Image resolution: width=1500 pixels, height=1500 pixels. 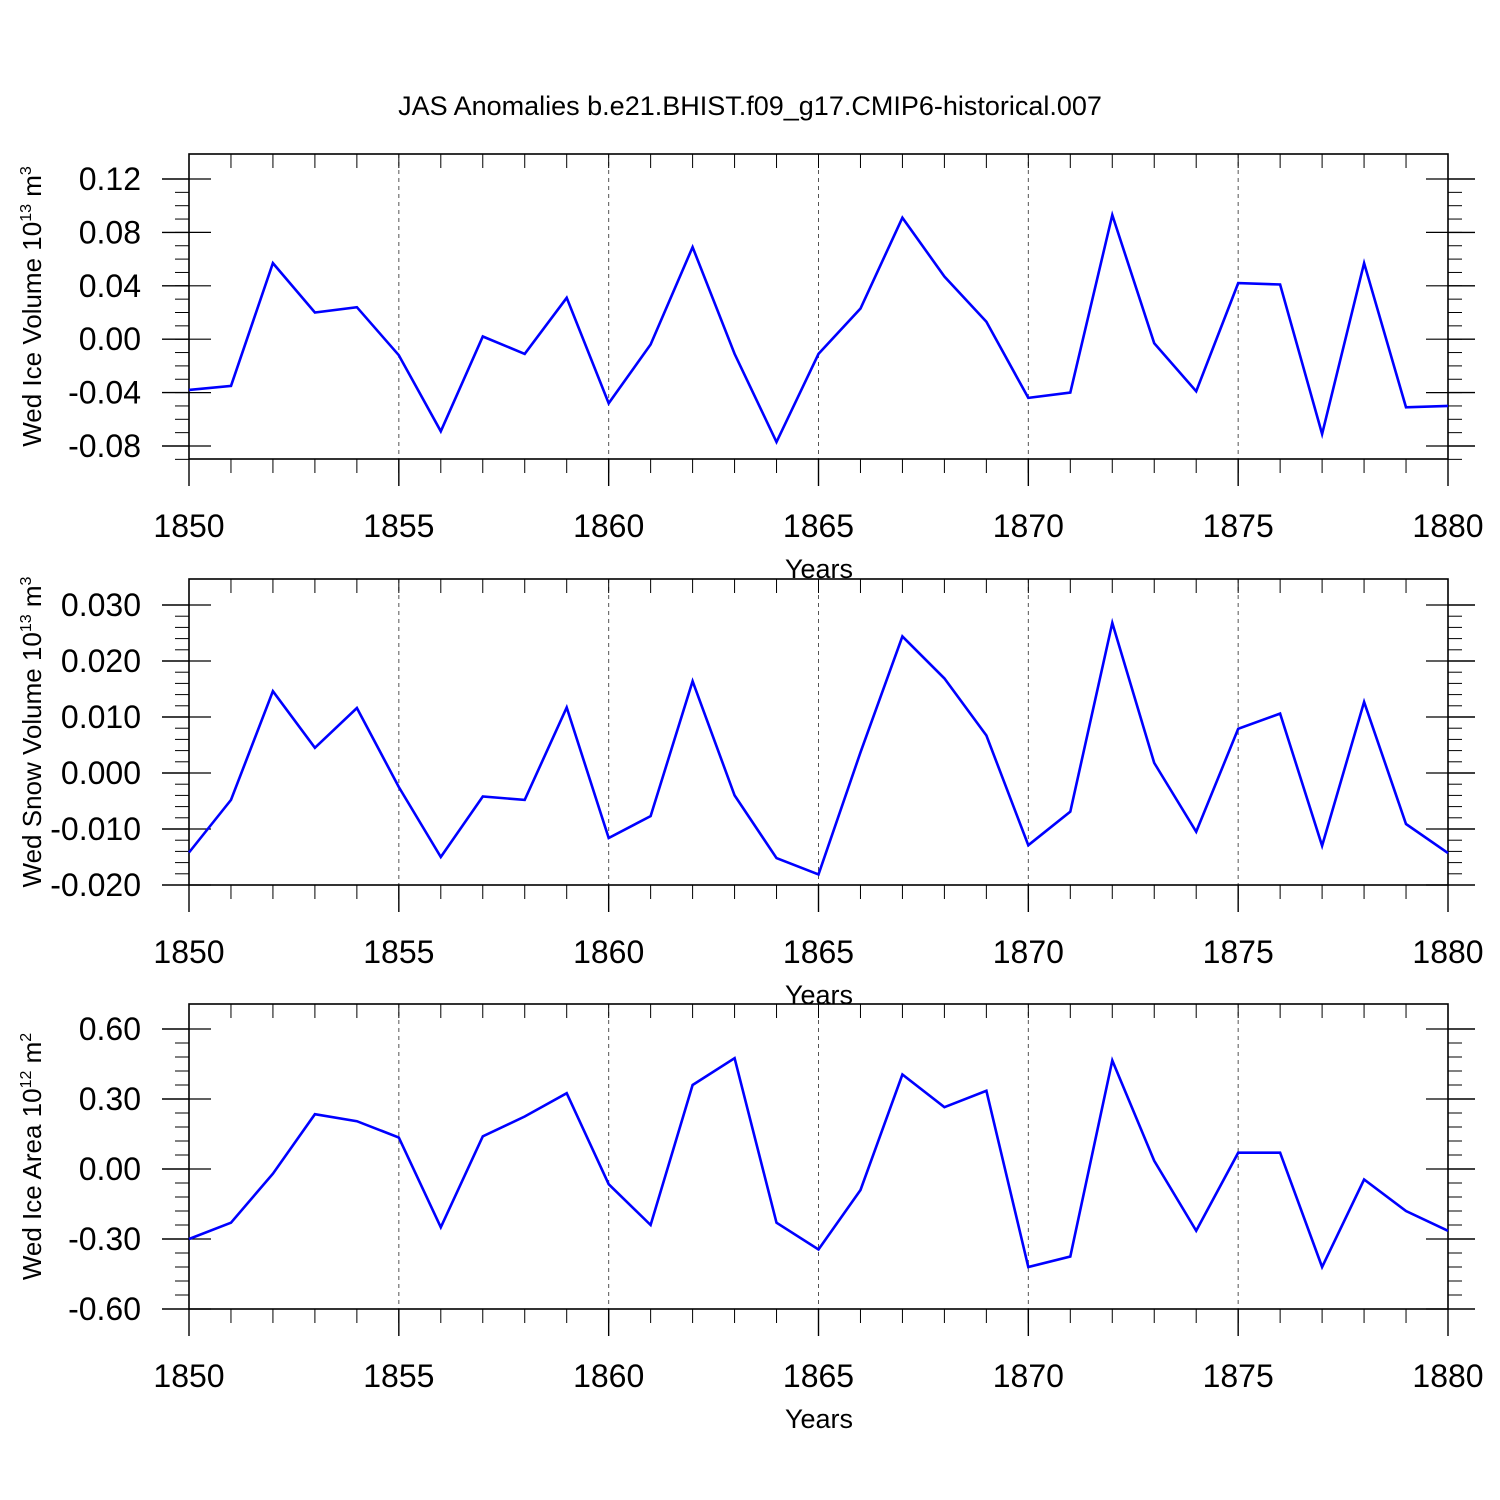 What do you see at coordinates (819, 1419) in the screenshot?
I see `x-axis-label: Years` at bounding box center [819, 1419].